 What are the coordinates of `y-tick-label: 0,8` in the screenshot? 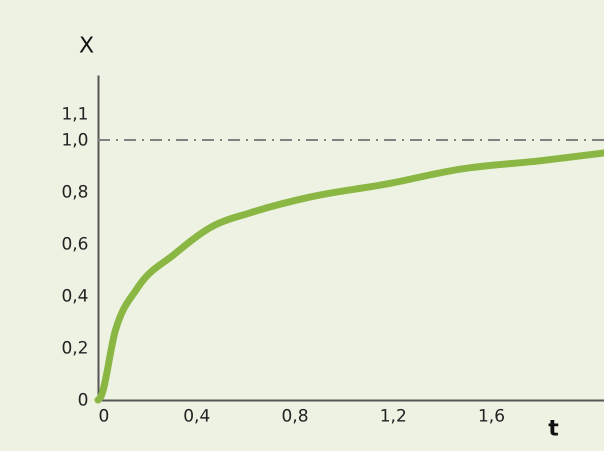 It's located at (74, 192).